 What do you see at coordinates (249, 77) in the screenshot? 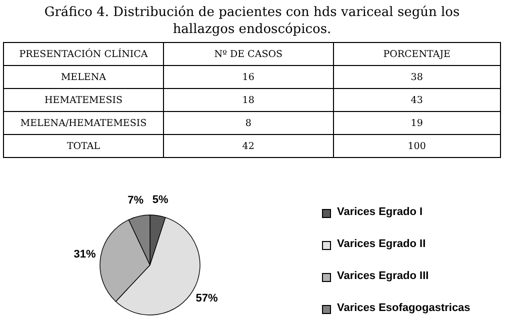
I see `data-label: 16` at bounding box center [249, 77].